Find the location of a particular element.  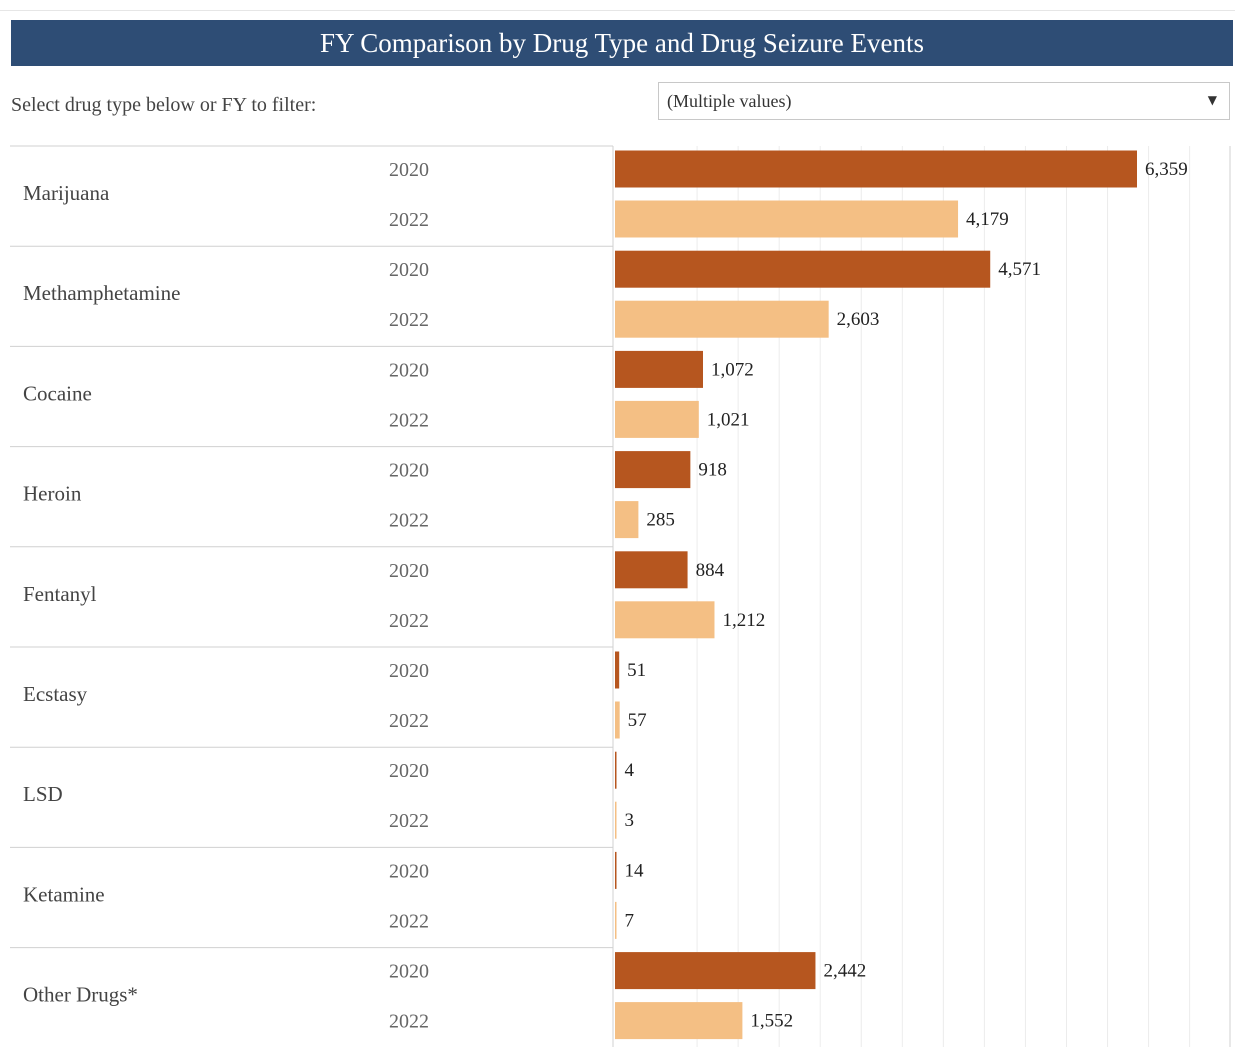

drug-label: Ketamine is located at coordinates (64, 894).